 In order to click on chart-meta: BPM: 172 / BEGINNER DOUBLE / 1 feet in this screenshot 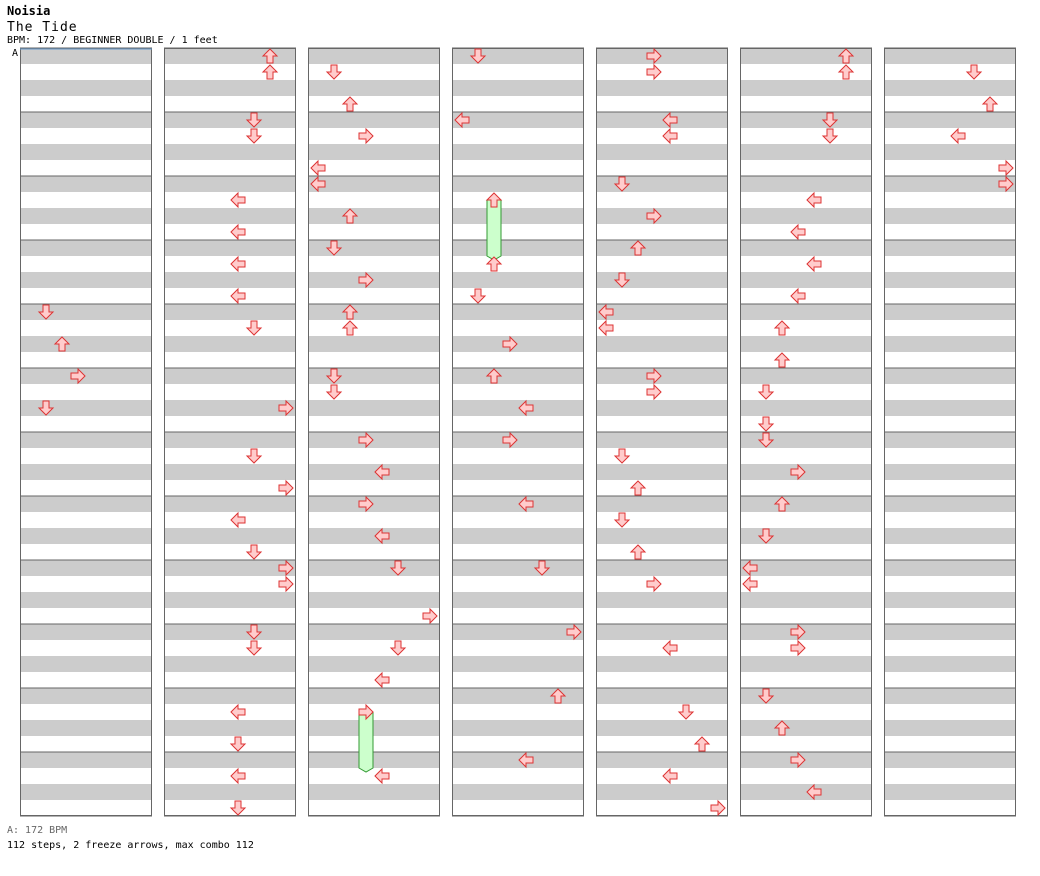, I will do `click(112, 40)`.